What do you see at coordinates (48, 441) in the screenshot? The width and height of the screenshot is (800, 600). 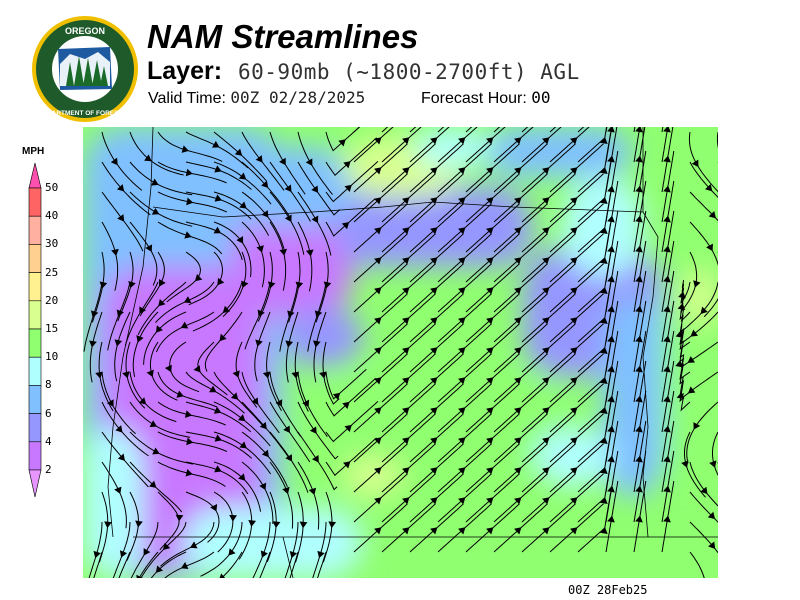 I see `legend-tick-label: 4` at bounding box center [48, 441].